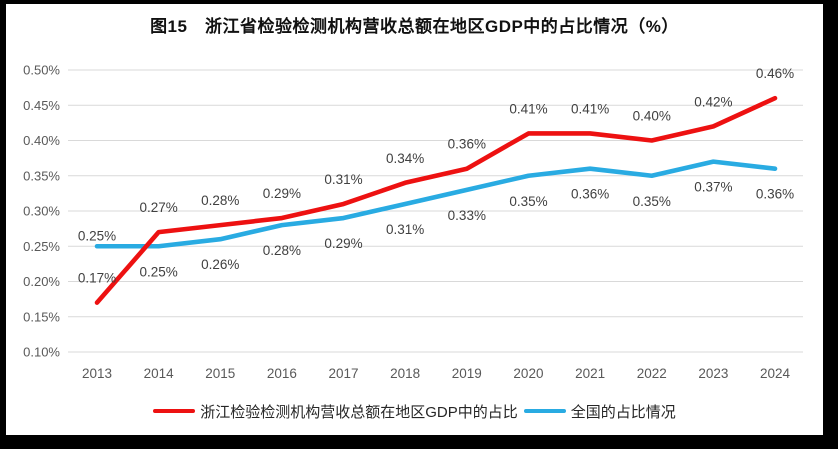 Image resolution: width=838 pixels, height=449 pixels. What do you see at coordinates (590, 373) in the screenshot?
I see `x-axis-tick-label: 2021` at bounding box center [590, 373].